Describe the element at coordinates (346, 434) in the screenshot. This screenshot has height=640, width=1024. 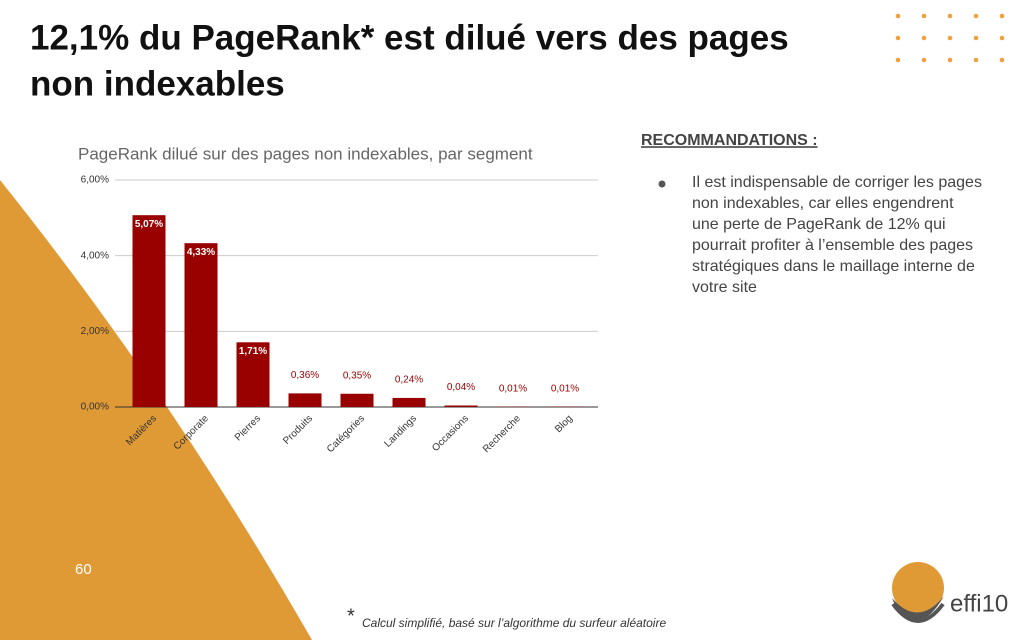
I see `x-tick-label: Catégories` at that location.